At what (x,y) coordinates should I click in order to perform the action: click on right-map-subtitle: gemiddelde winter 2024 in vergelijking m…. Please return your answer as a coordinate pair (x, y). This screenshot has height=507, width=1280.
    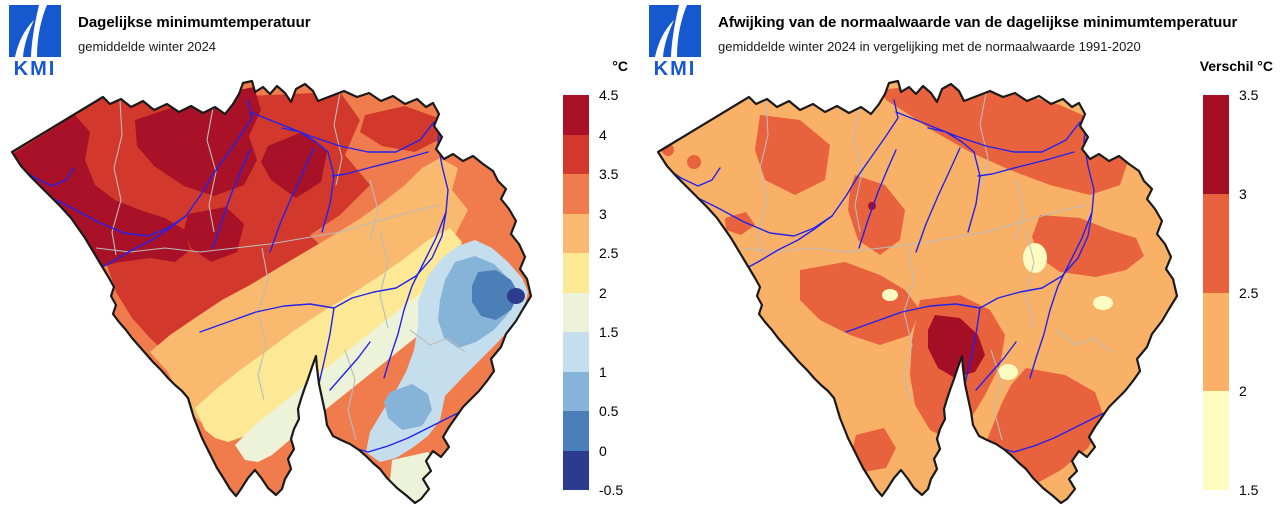
    Looking at the image, I should click on (929, 46).